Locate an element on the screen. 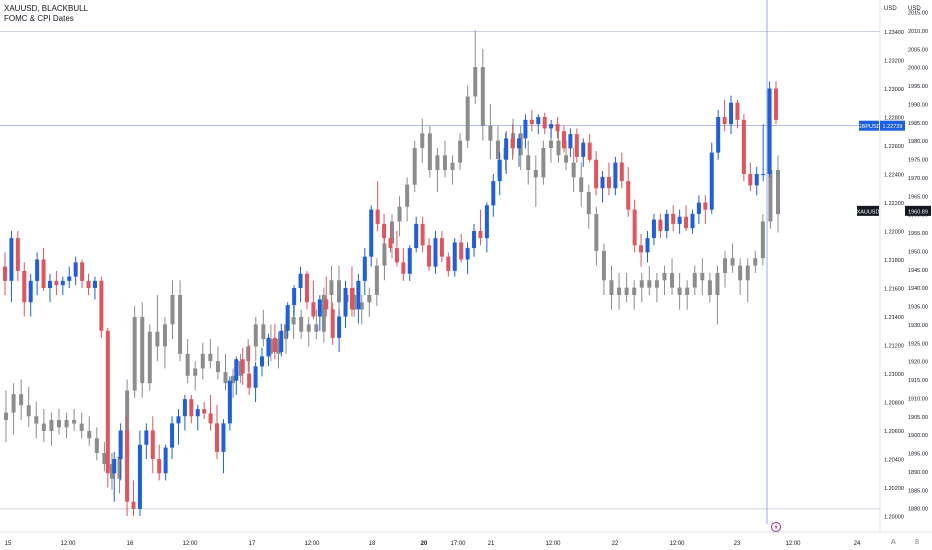 Image resolution: width=932 pixels, height=550 pixels. indicator-title: FOMC & CPI Dates is located at coordinates (39, 18).